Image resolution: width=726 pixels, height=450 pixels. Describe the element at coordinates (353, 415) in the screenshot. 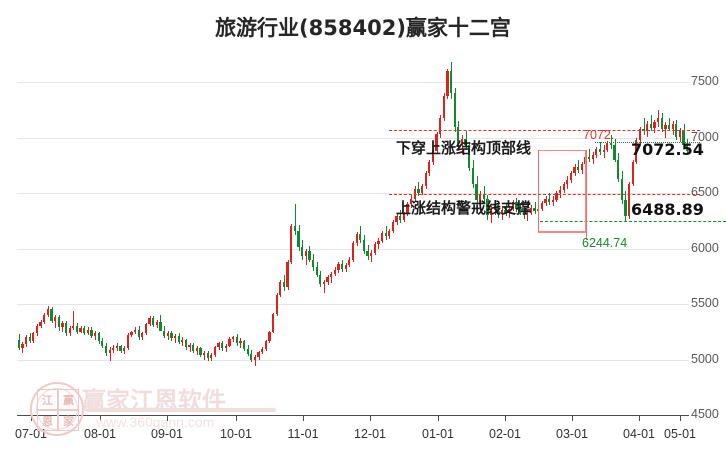

I see `x-axis-line` at that location.